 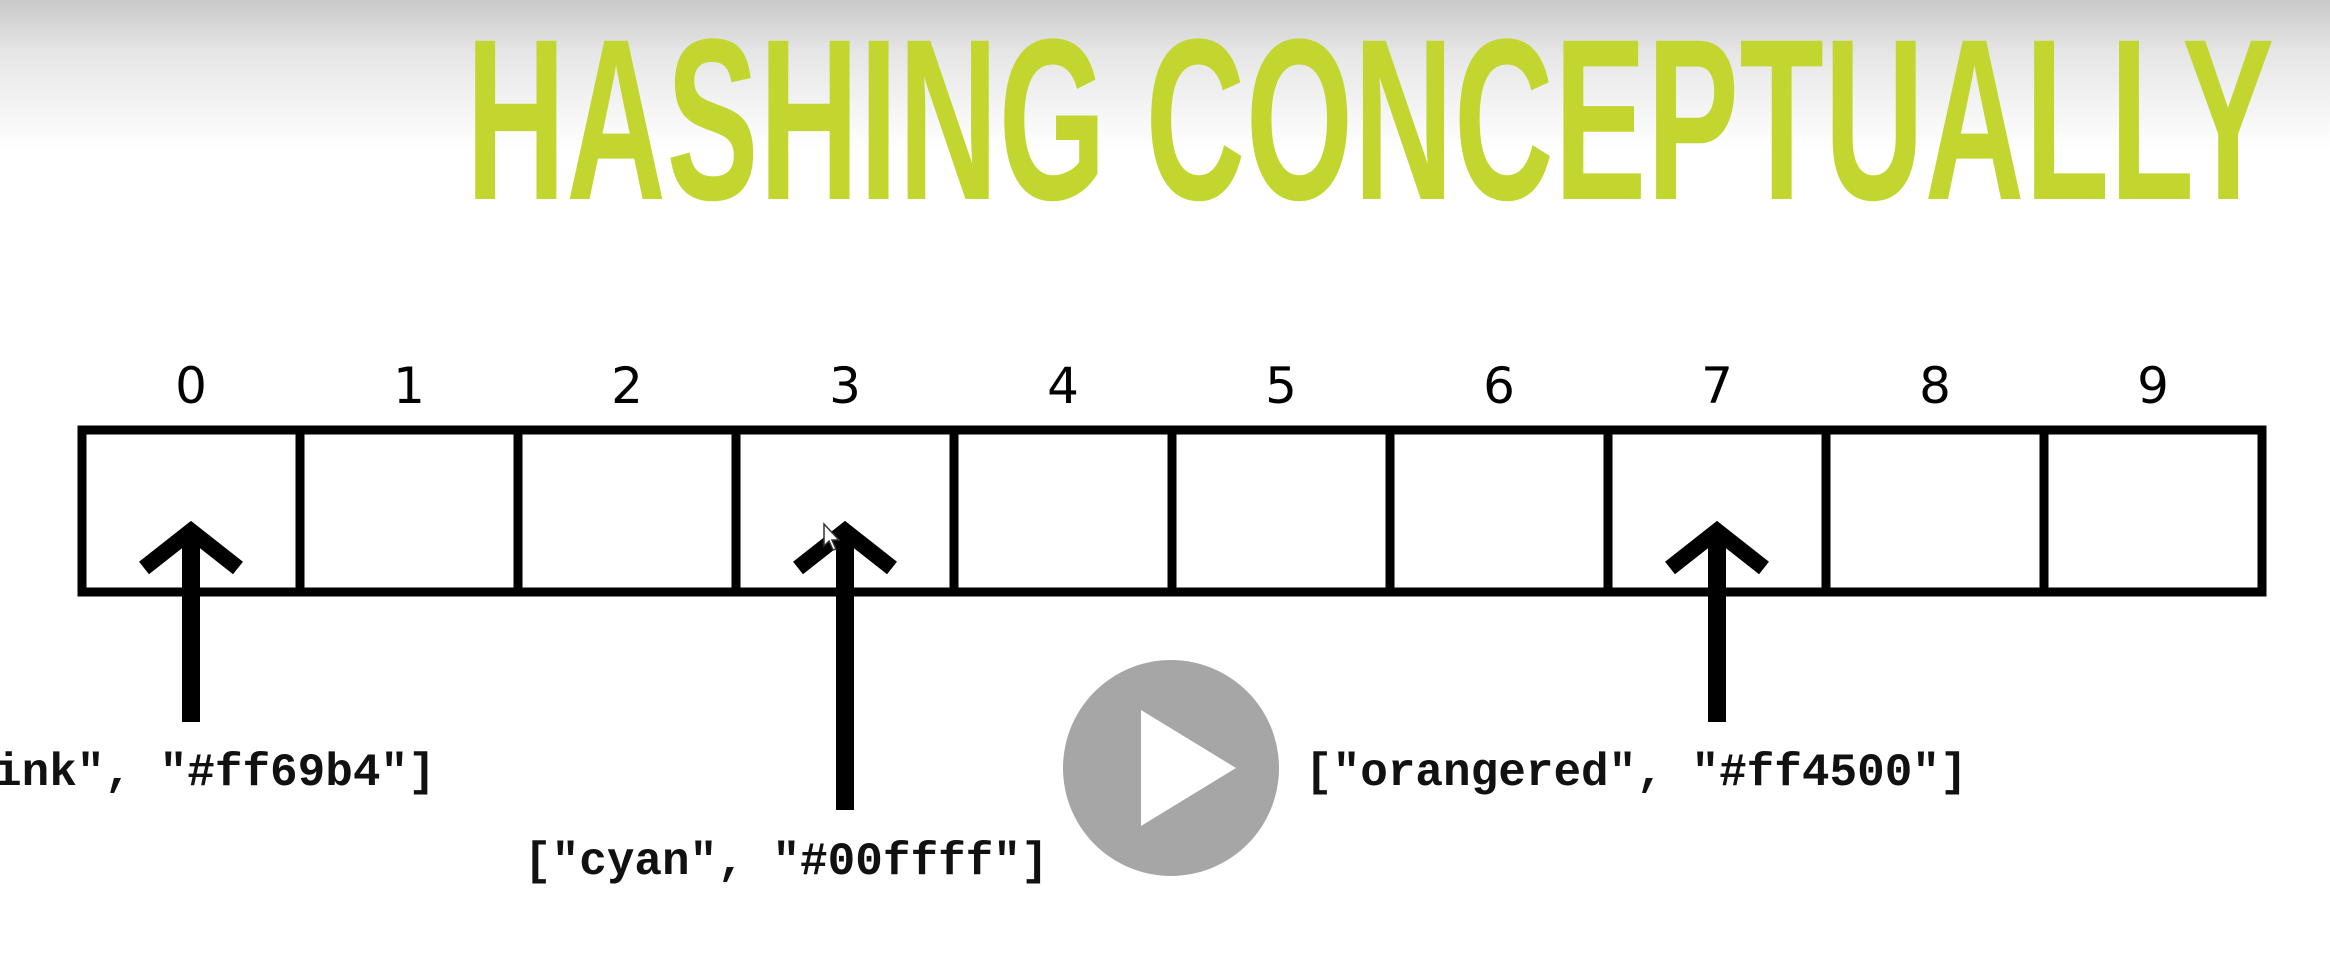 I want to click on array-index-label: 5, so click(x=1281, y=386).